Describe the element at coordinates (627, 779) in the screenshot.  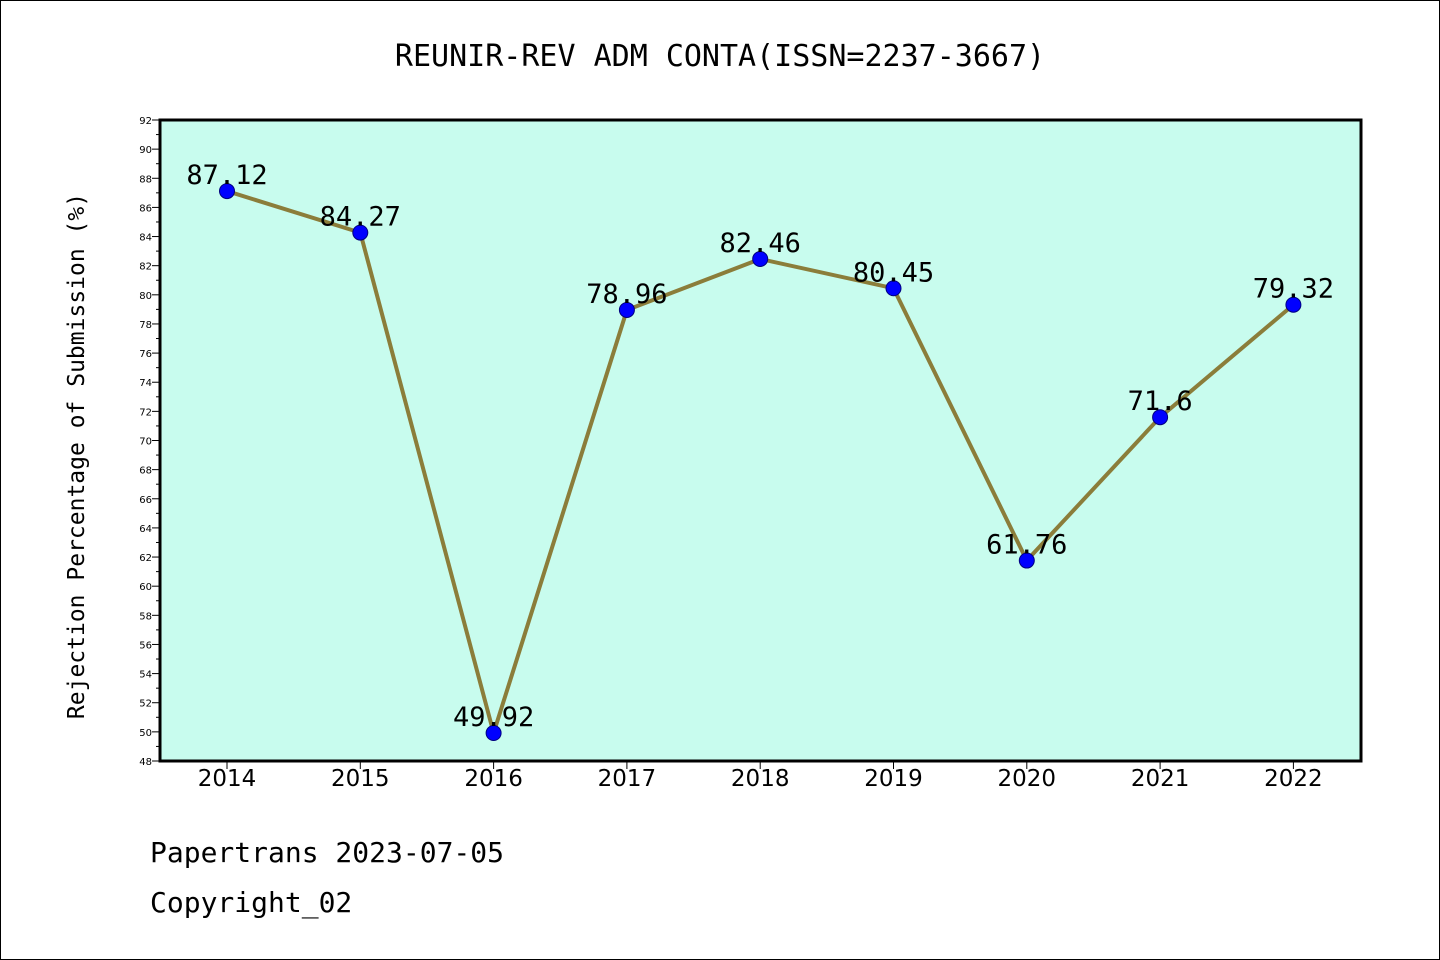
I see `x-tick-label: 2017` at that location.